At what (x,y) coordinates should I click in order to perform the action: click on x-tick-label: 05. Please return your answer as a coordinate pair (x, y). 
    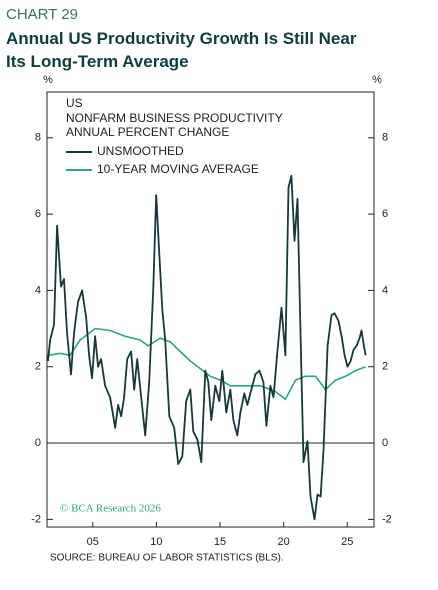
    Looking at the image, I should click on (93, 542).